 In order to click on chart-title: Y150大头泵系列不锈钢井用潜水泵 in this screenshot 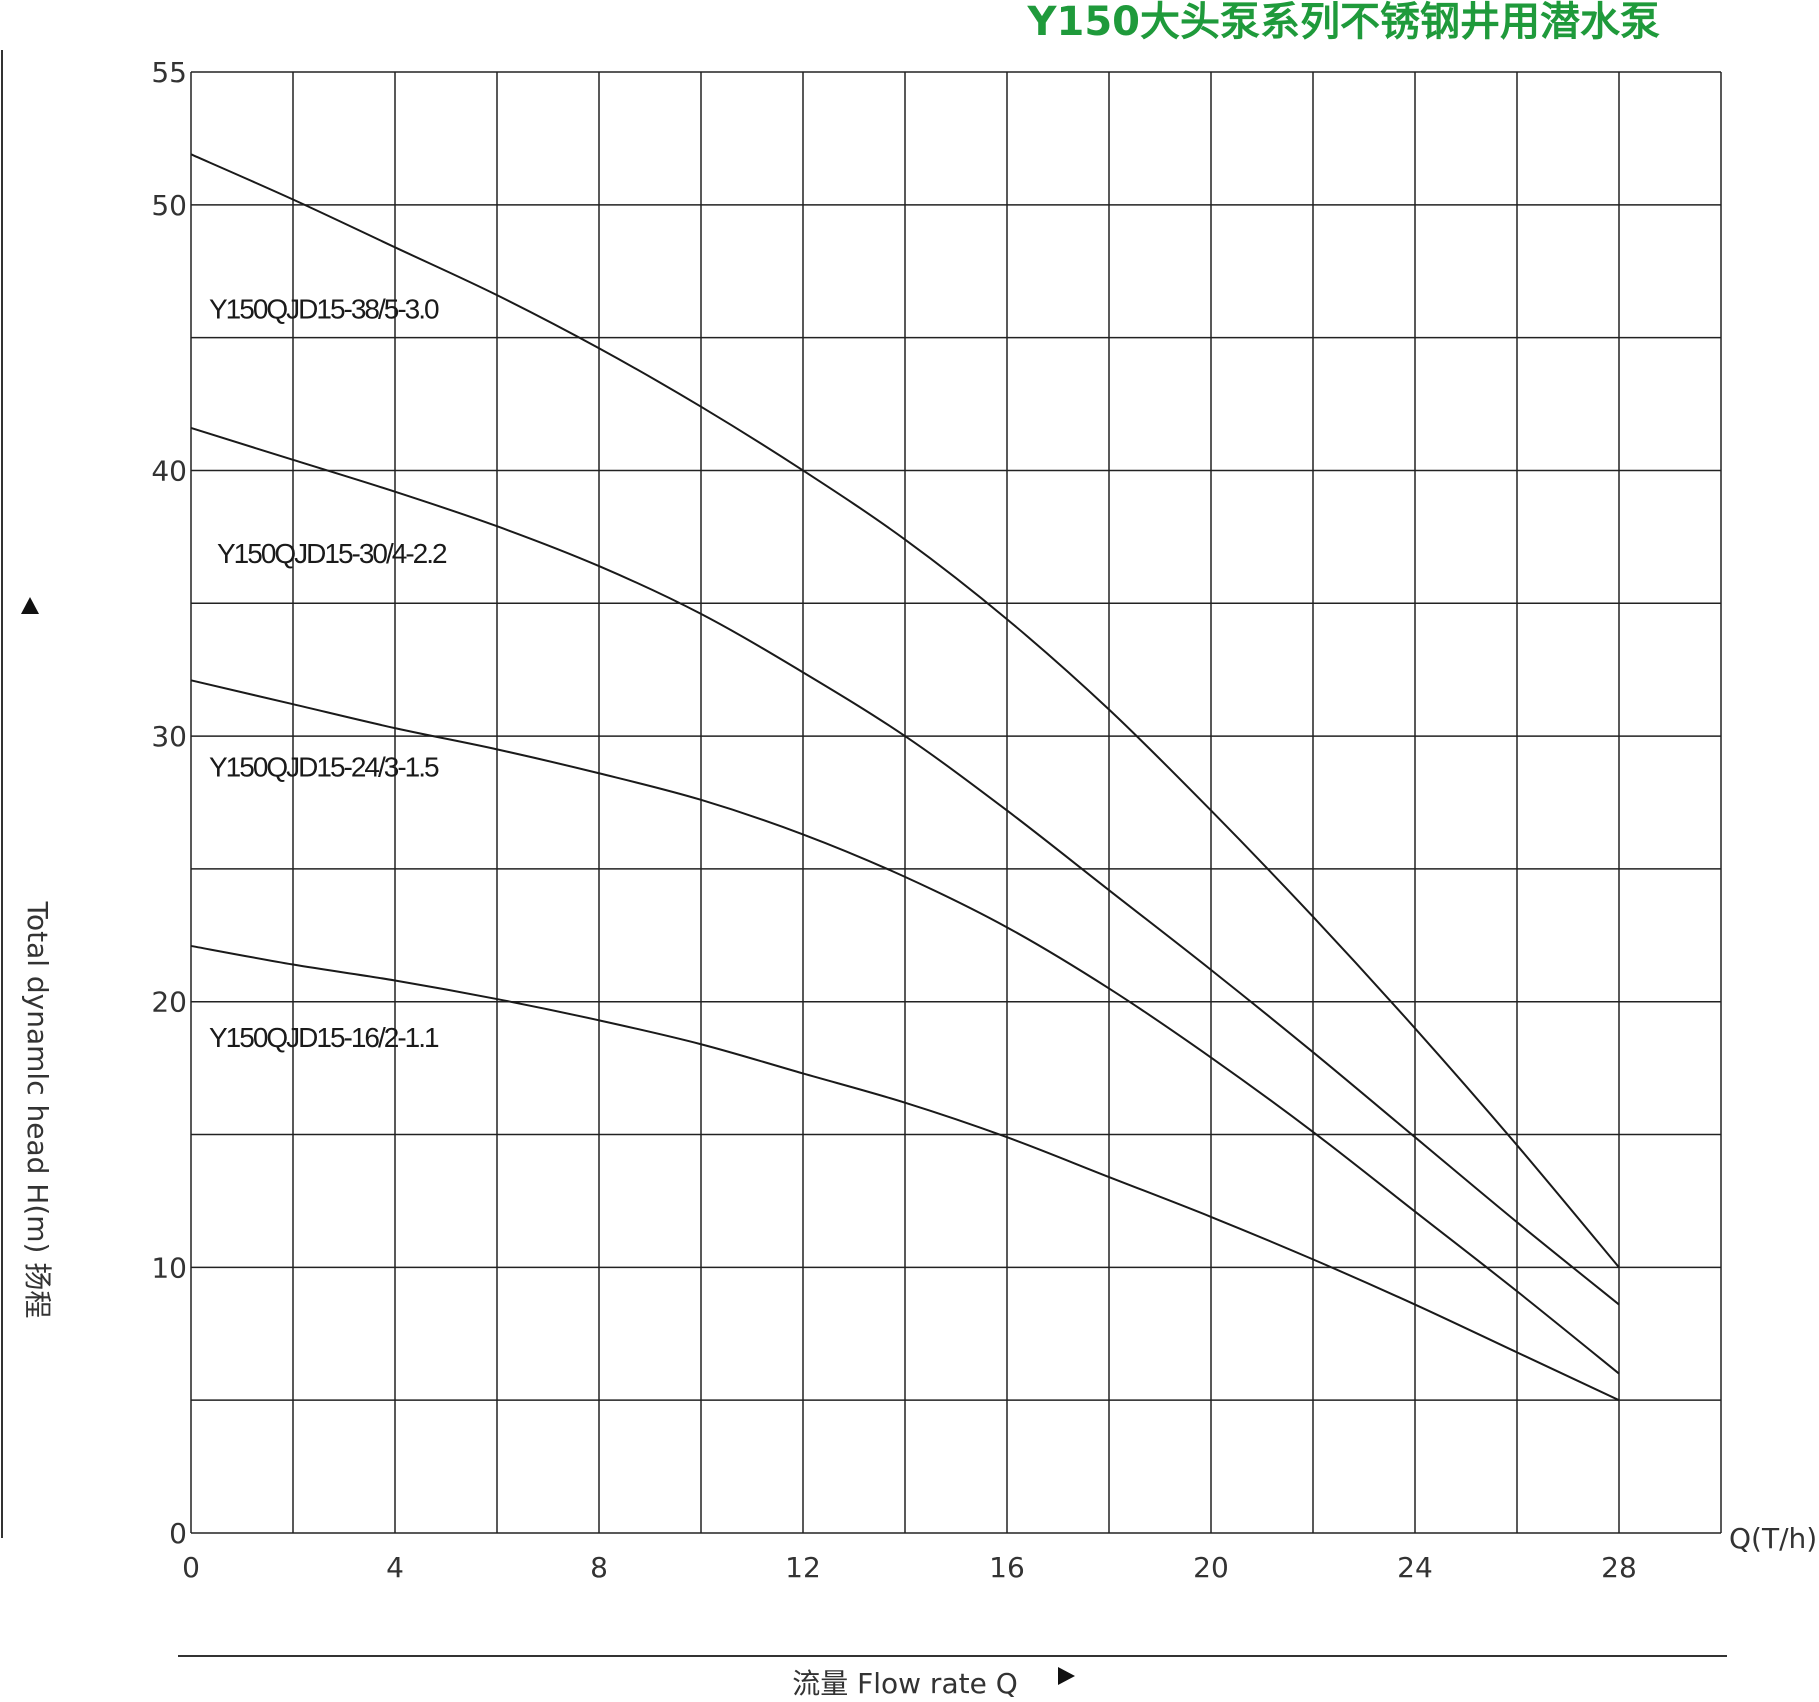, I will do `click(1343, 22)`.